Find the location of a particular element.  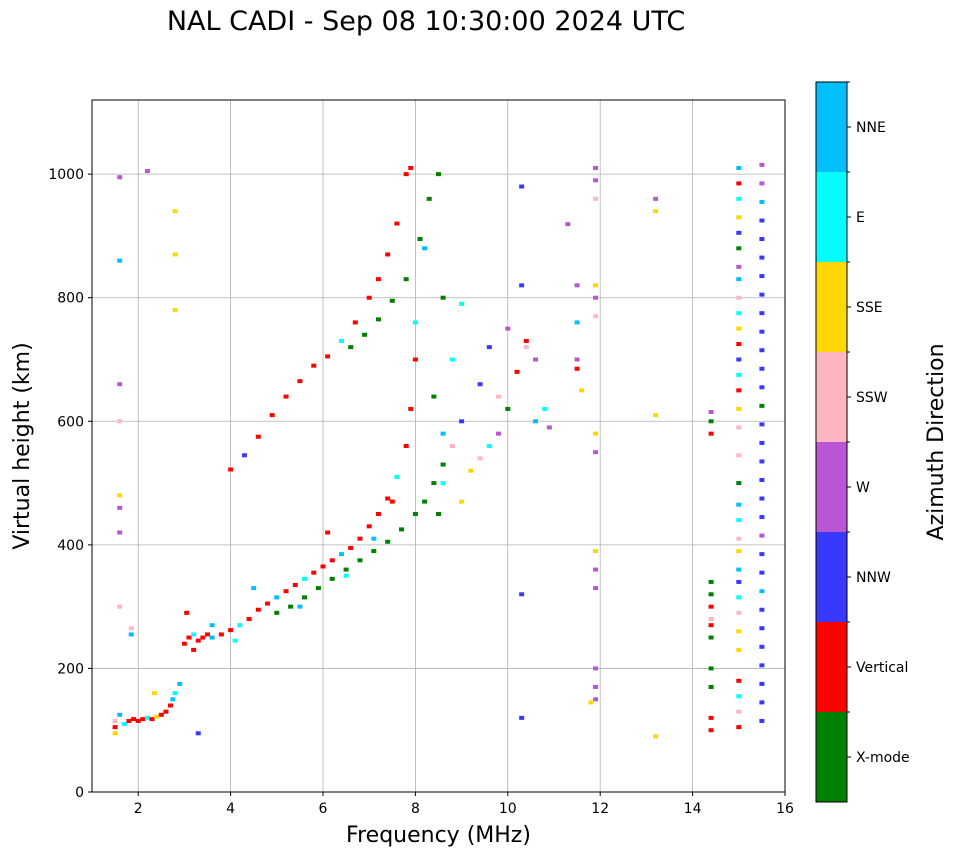

y-tick-label: 400 is located at coordinates (70, 546).